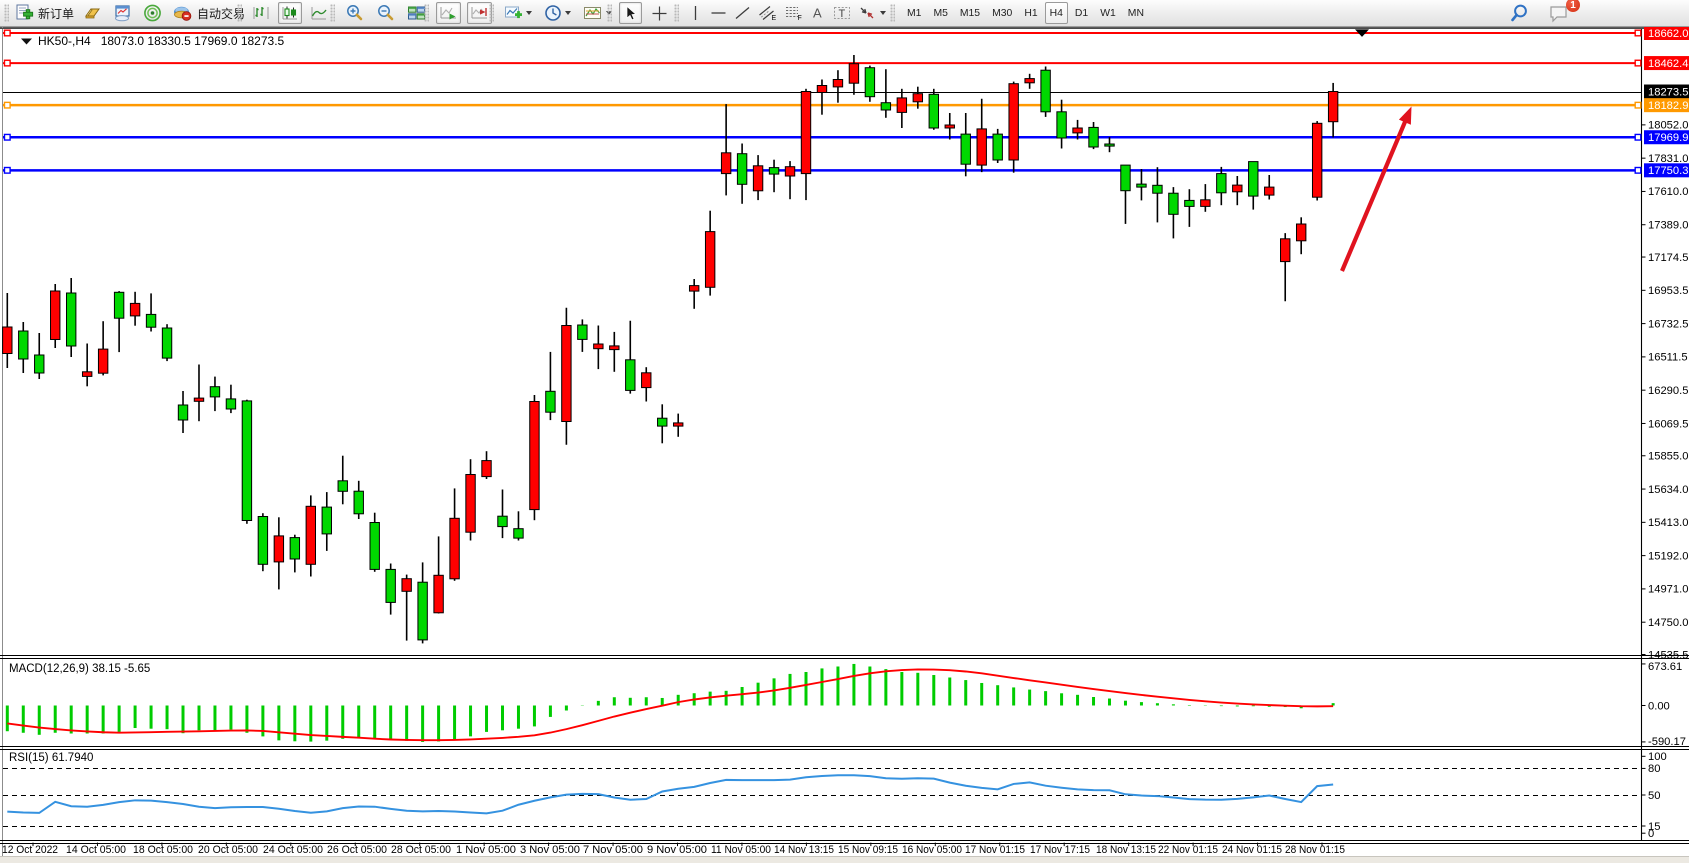  What do you see at coordinates (208, 13) in the screenshot?
I see `autotrading-button: 自动交易` at bounding box center [208, 13].